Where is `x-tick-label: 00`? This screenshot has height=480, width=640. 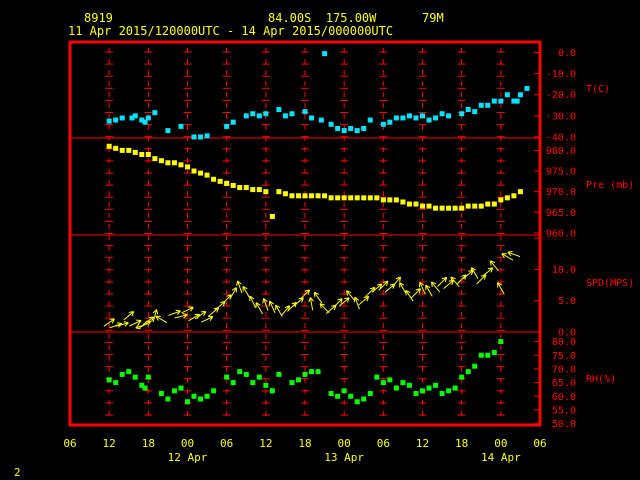 x-tick-label: 00 is located at coordinates (187, 443).